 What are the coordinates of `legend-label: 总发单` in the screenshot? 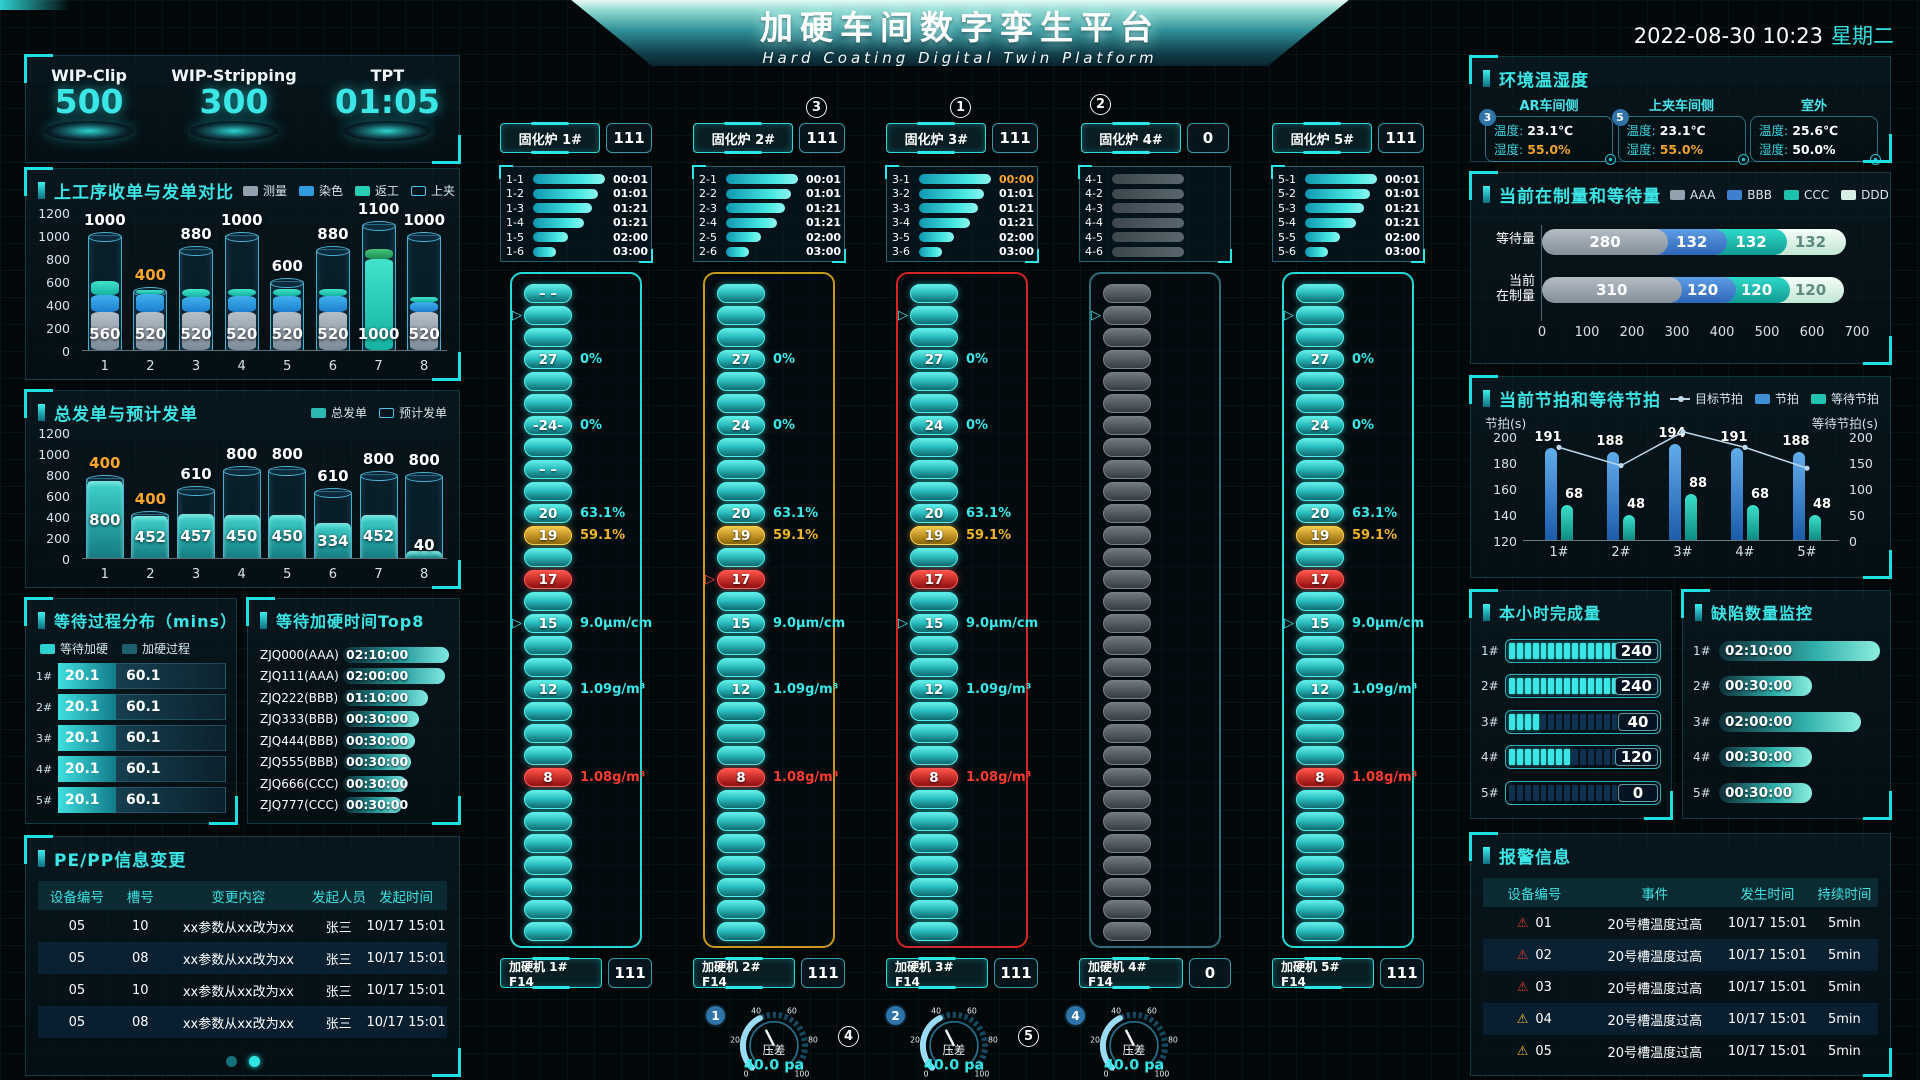 It's located at (348, 413).